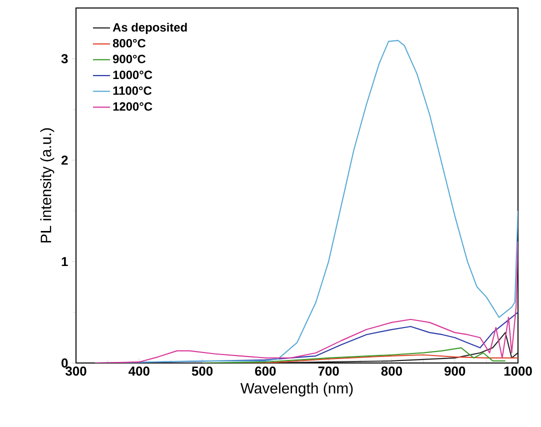 This screenshot has height=427, width=541. Describe the element at coordinates (64, 160) in the screenshot. I see `y-tick-label: 2` at that location.